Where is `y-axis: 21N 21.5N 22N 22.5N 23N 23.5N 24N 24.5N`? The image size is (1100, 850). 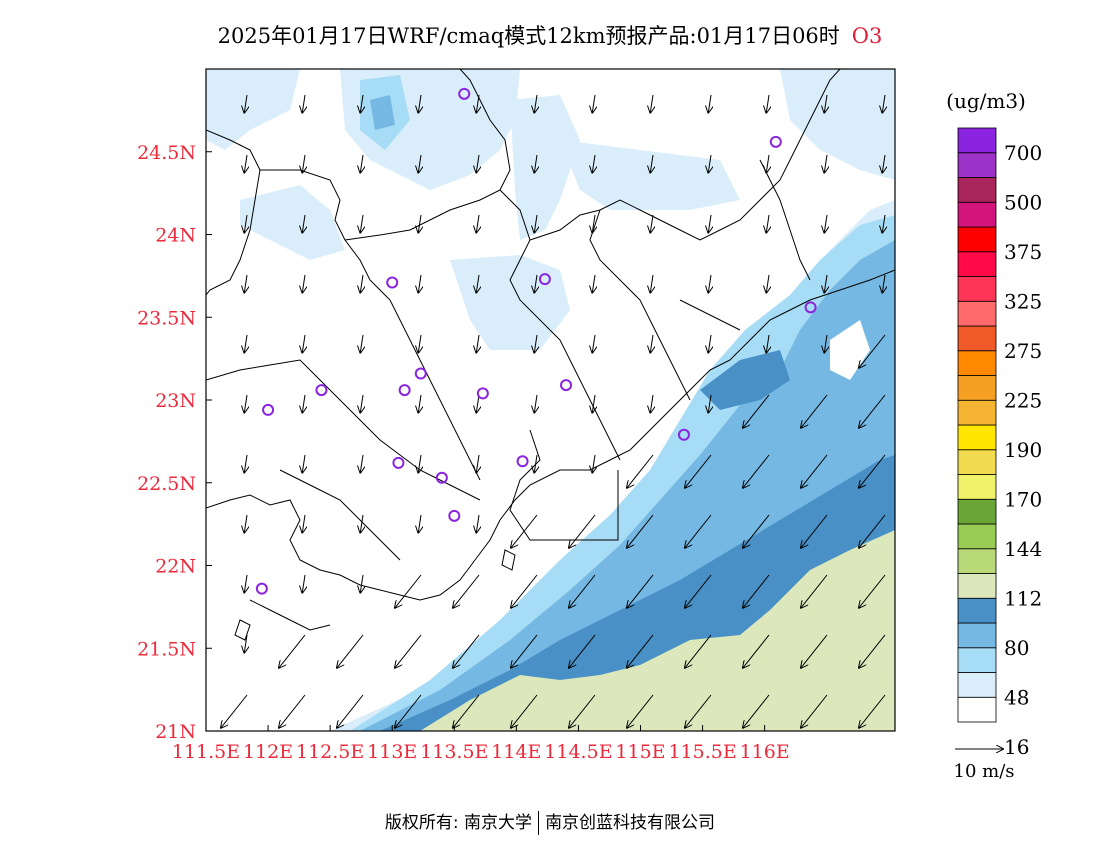
y-axis: 21N 21.5N 22N 22.5N 23N 23.5N 24N 24.5N is located at coordinates (174, 442).